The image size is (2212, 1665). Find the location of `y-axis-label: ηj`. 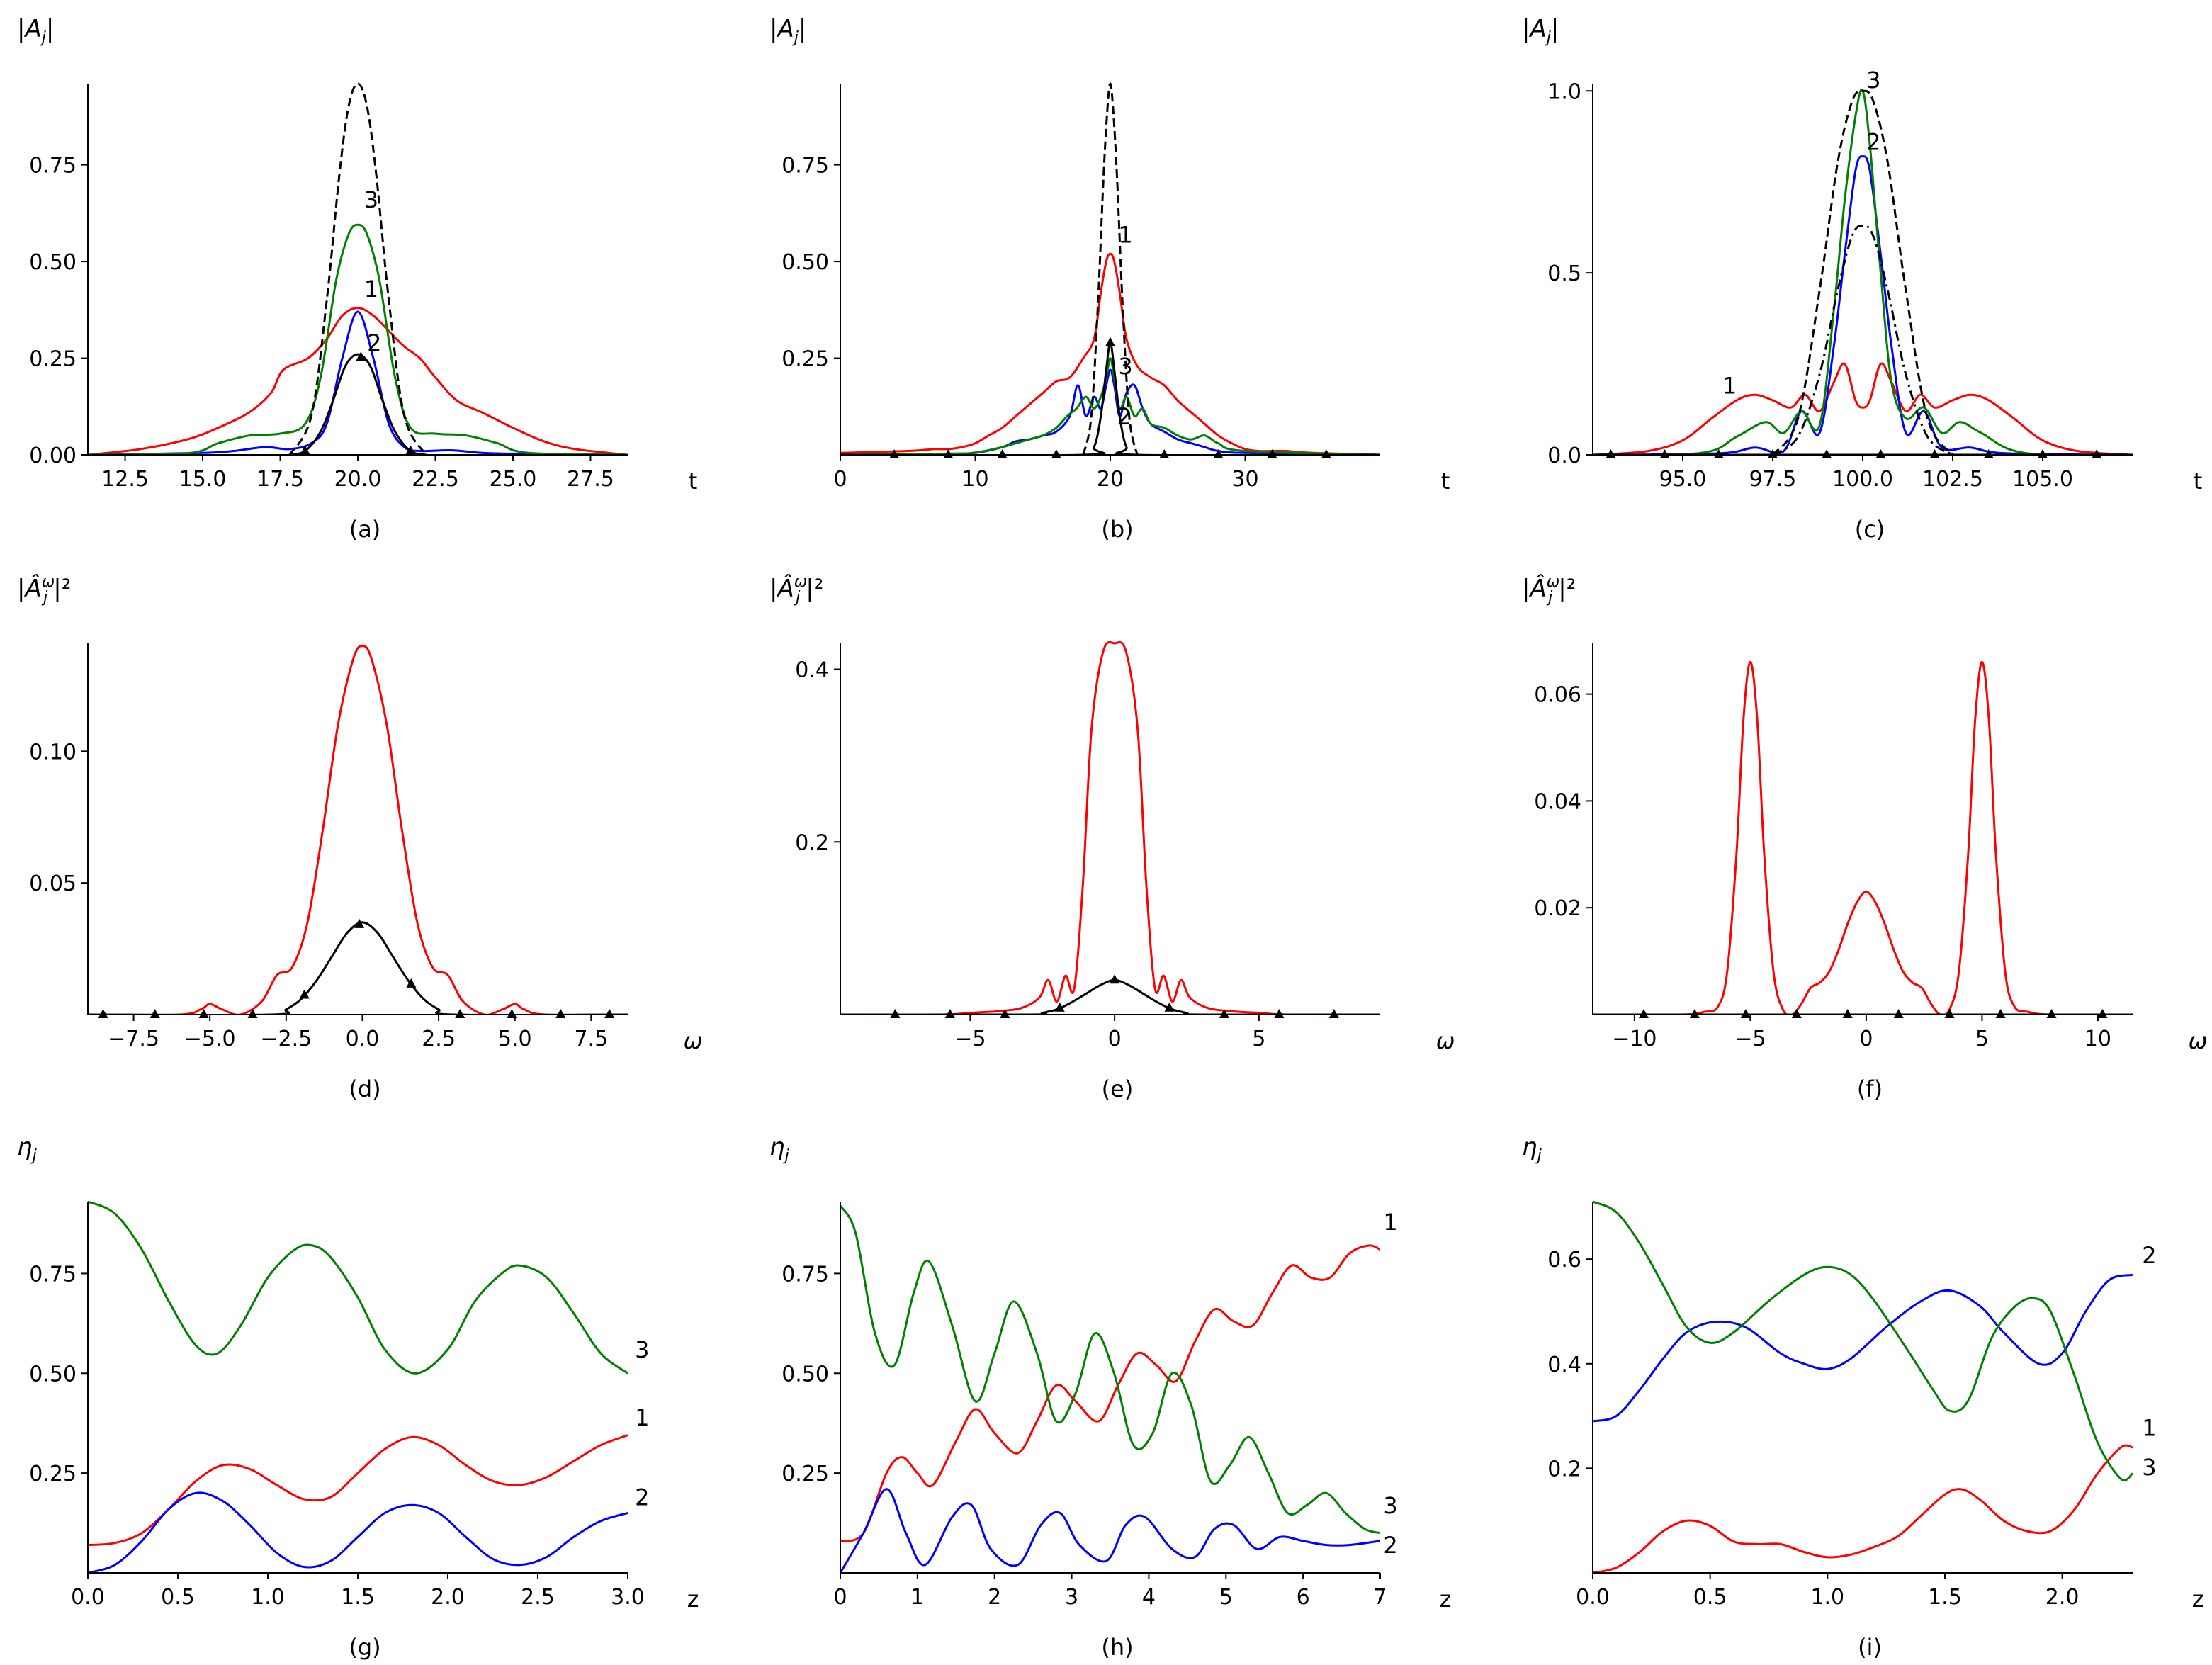

y-axis-label: ηj is located at coordinates (1532, 1149).